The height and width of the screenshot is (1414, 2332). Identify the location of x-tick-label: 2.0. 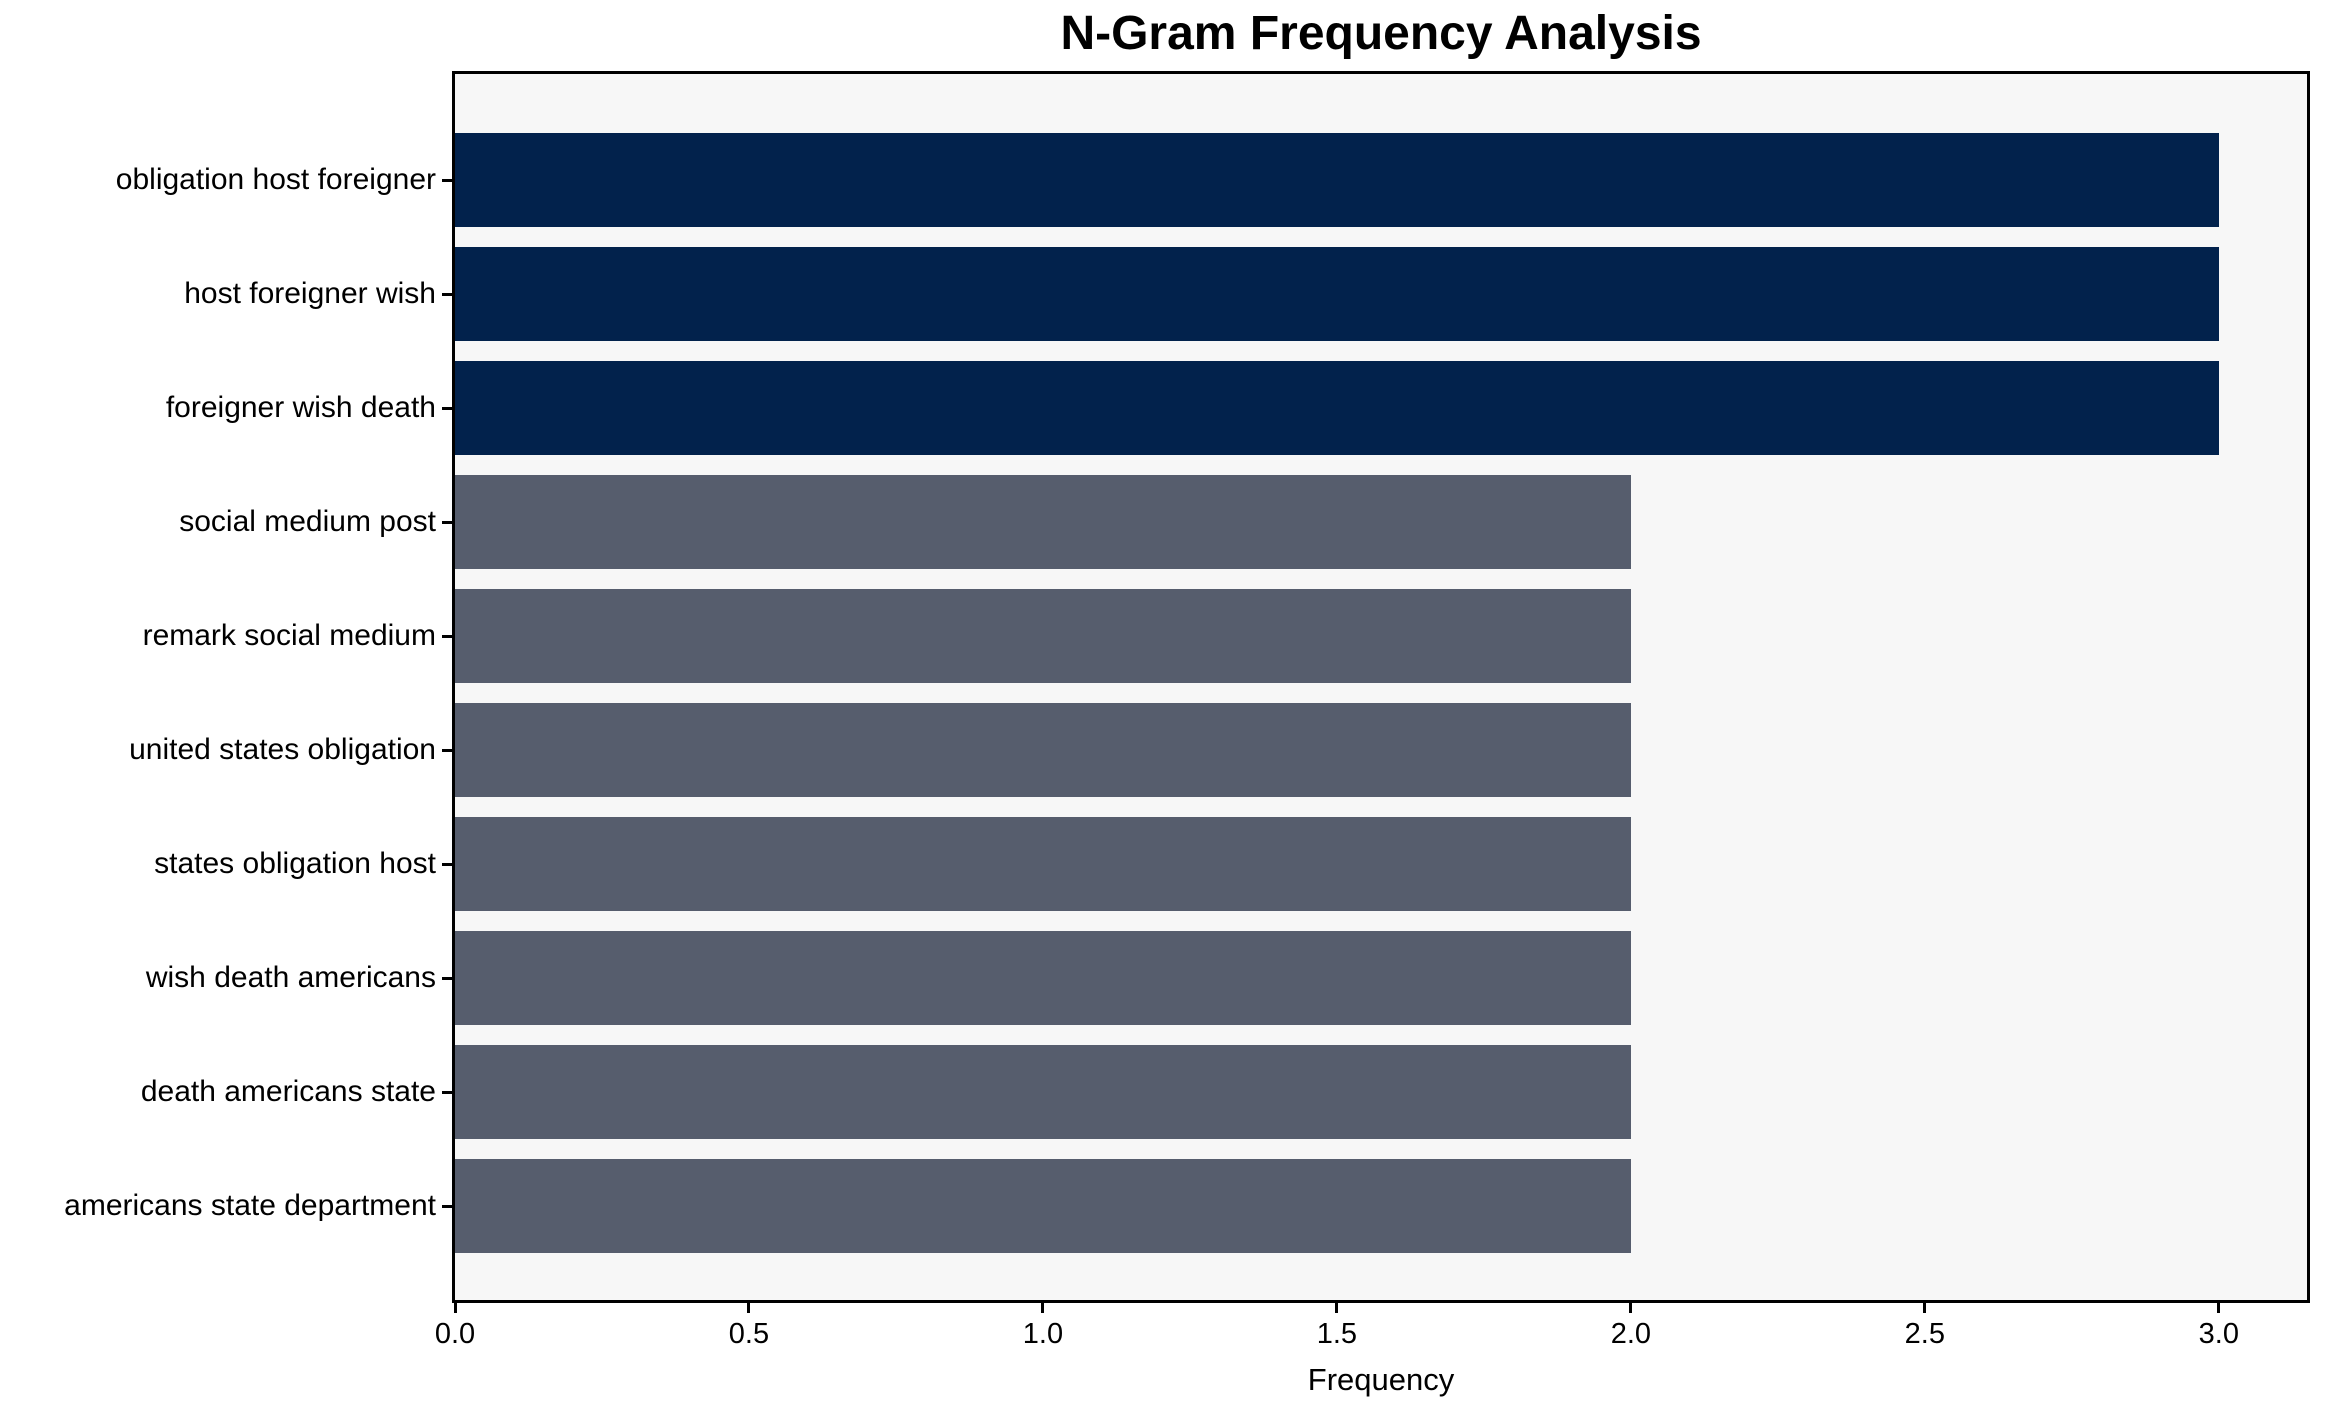
(1631, 1334).